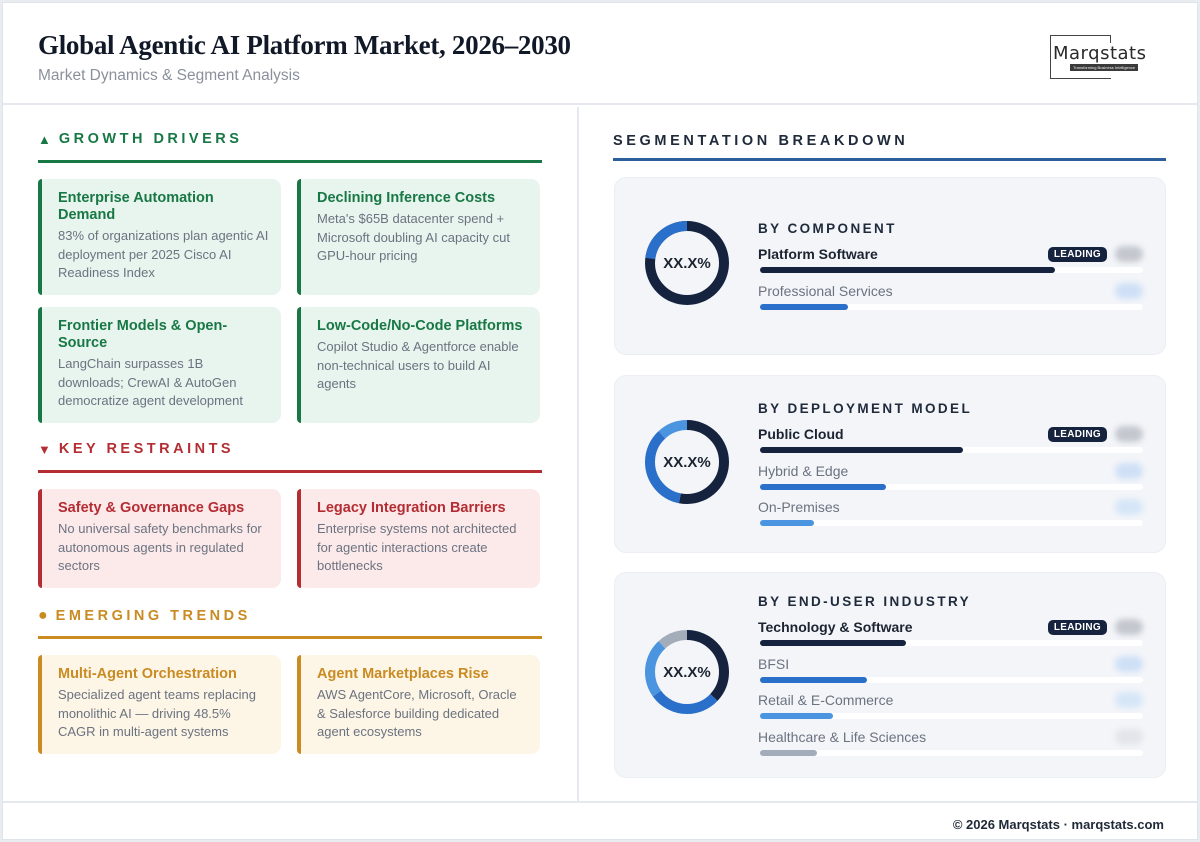  I want to click on donut-chart: XX.X%, so click(687, 672).